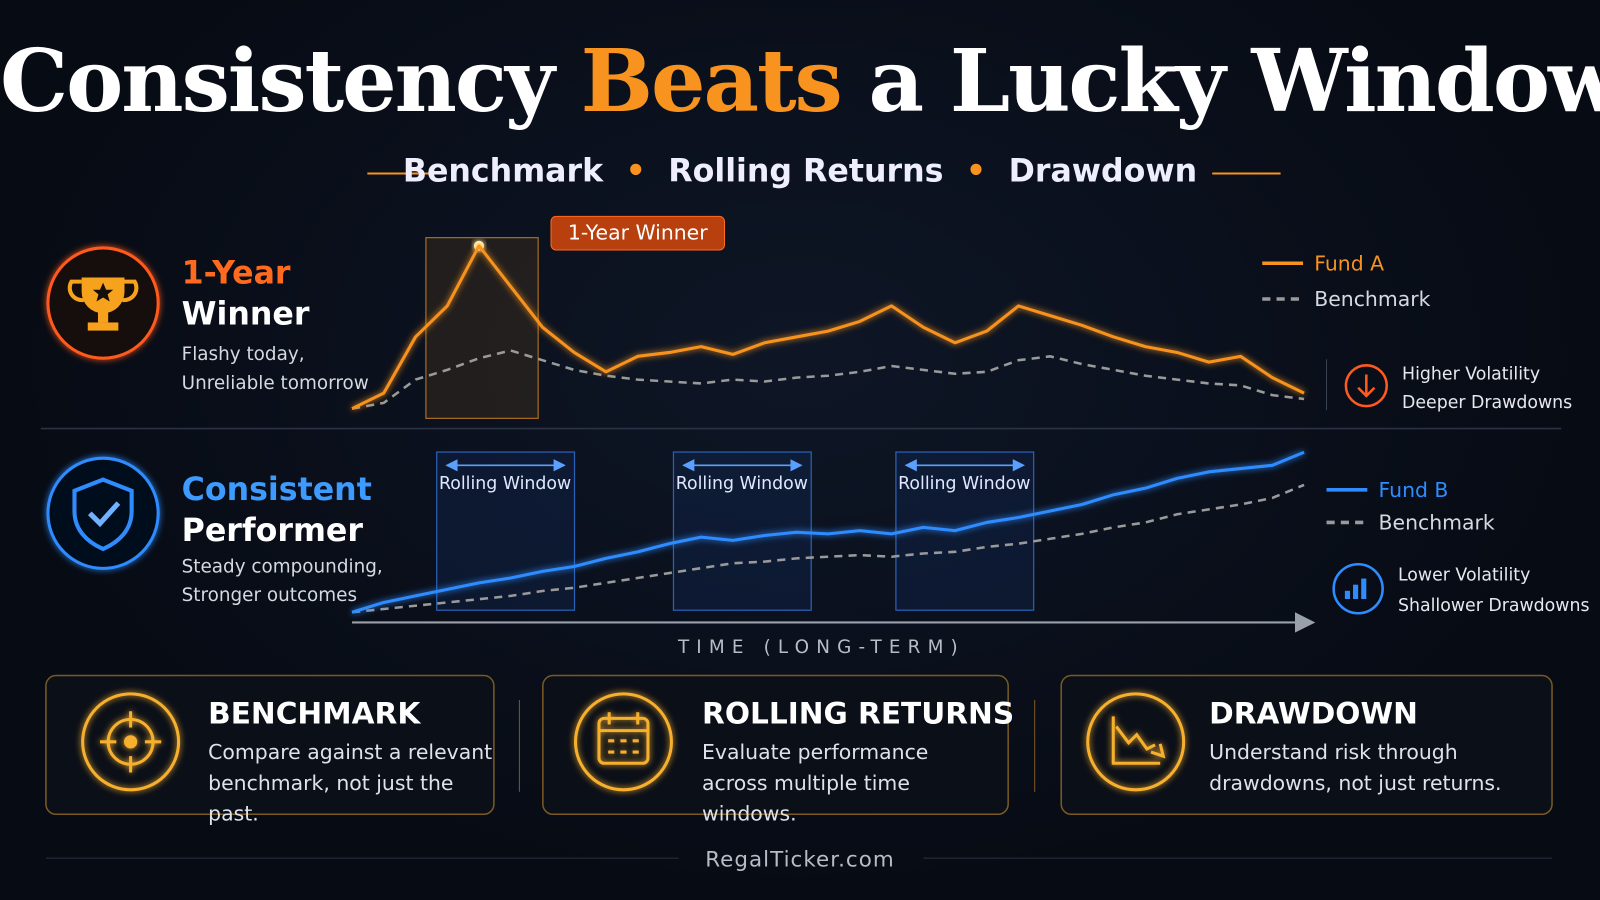 This screenshot has height=900, width=1600. I want to click on card, so click(1306, 745).